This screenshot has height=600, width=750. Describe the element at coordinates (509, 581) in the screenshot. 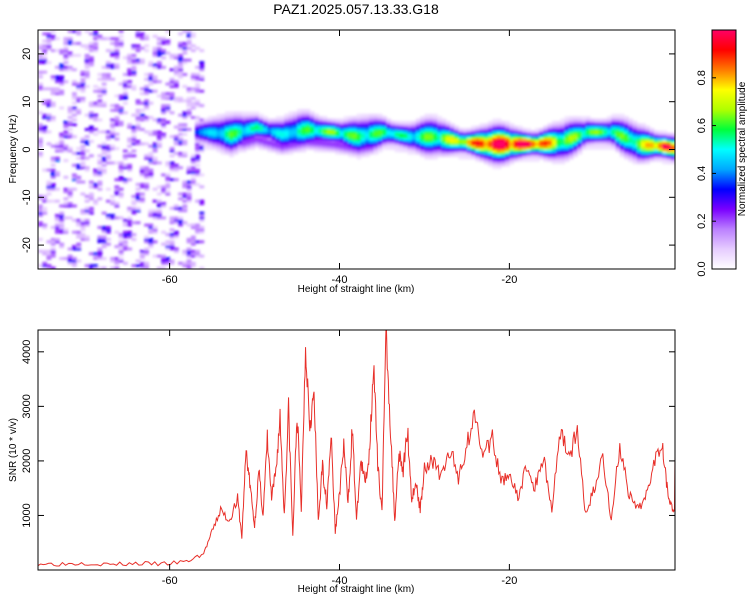

I see `snr-x-tick-label: -20` at that location.